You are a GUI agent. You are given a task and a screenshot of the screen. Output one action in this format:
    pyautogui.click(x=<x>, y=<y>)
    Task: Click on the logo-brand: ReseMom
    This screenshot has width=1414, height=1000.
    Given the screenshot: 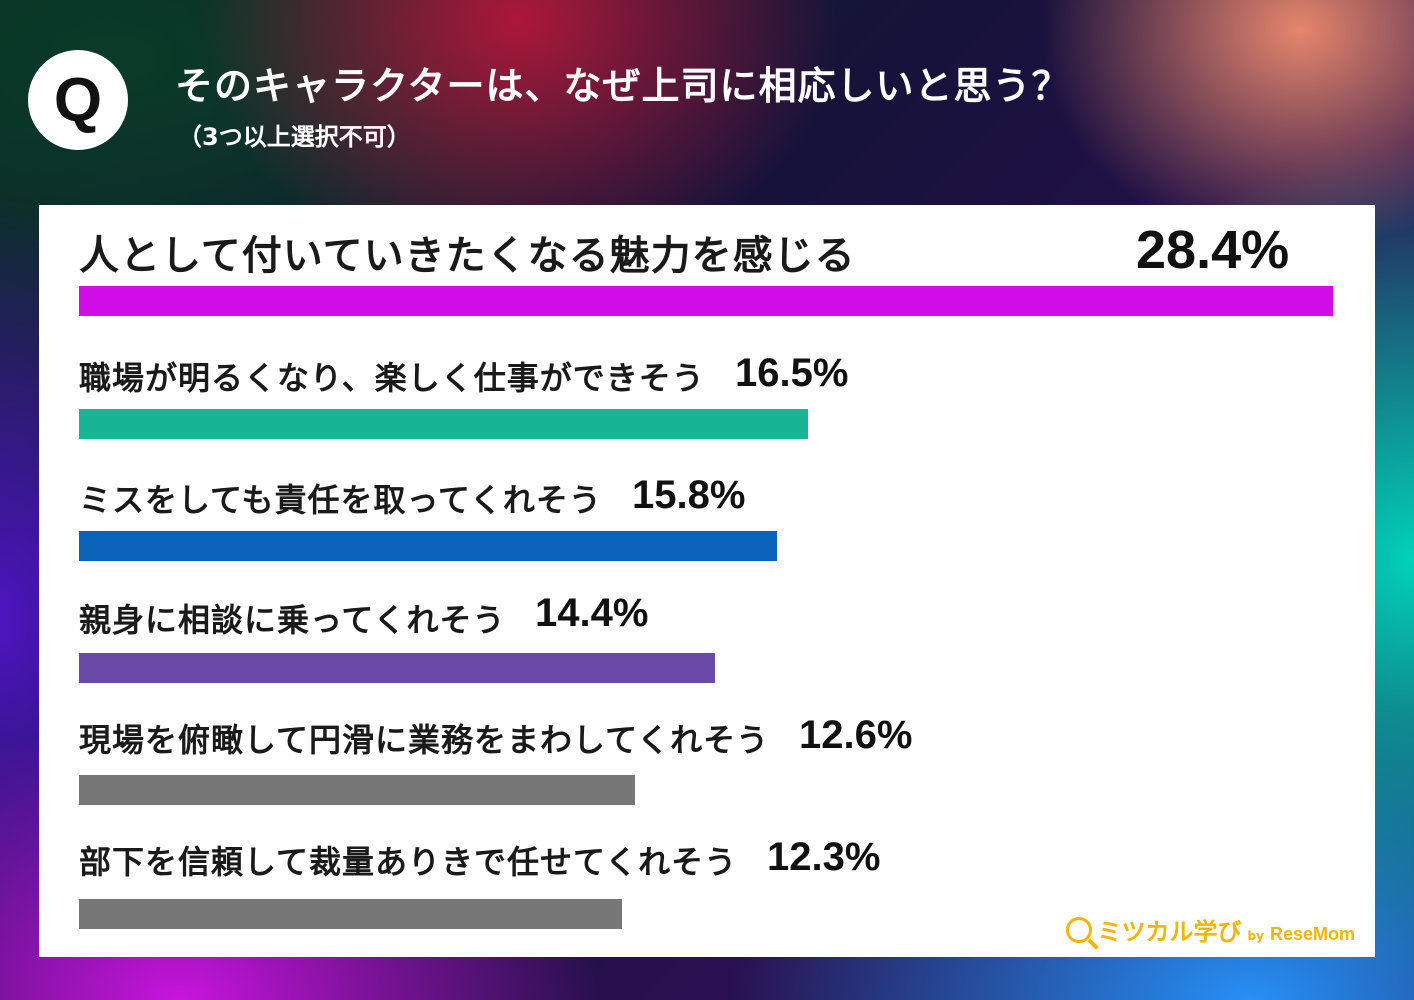 What is the action you would take?
    pyautogui.click(x=1312, y=934)
    